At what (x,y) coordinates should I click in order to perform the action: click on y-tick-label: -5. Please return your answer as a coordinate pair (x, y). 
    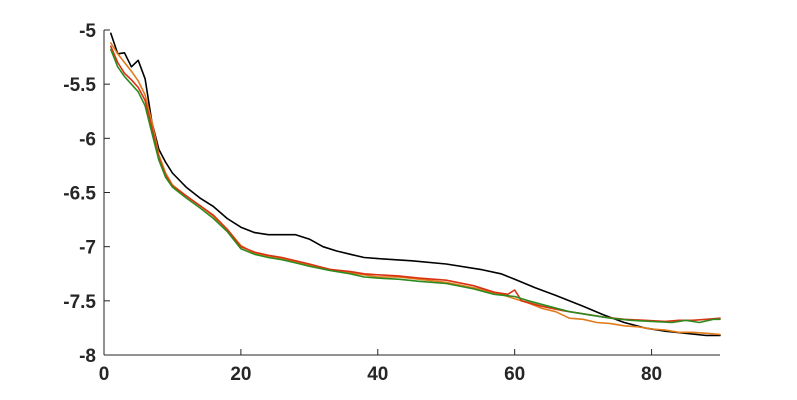
    Looking at the image, I should click on (87, 31).